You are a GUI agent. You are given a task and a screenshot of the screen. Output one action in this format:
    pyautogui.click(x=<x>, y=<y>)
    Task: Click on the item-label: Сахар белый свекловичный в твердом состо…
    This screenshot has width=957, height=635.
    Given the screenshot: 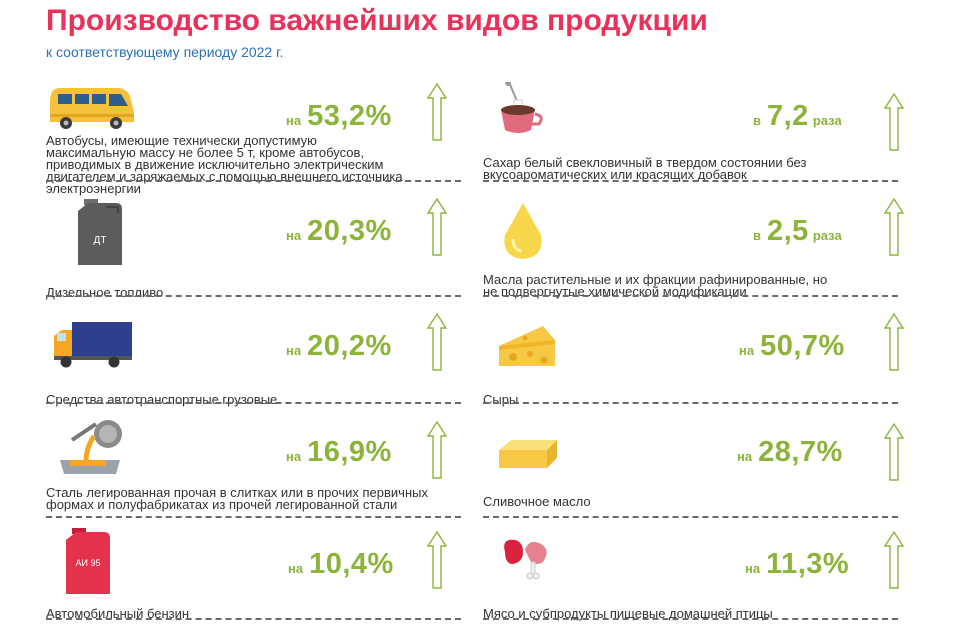 What is the action you would take?
    pyautogui.click(x=645, y=168)
    